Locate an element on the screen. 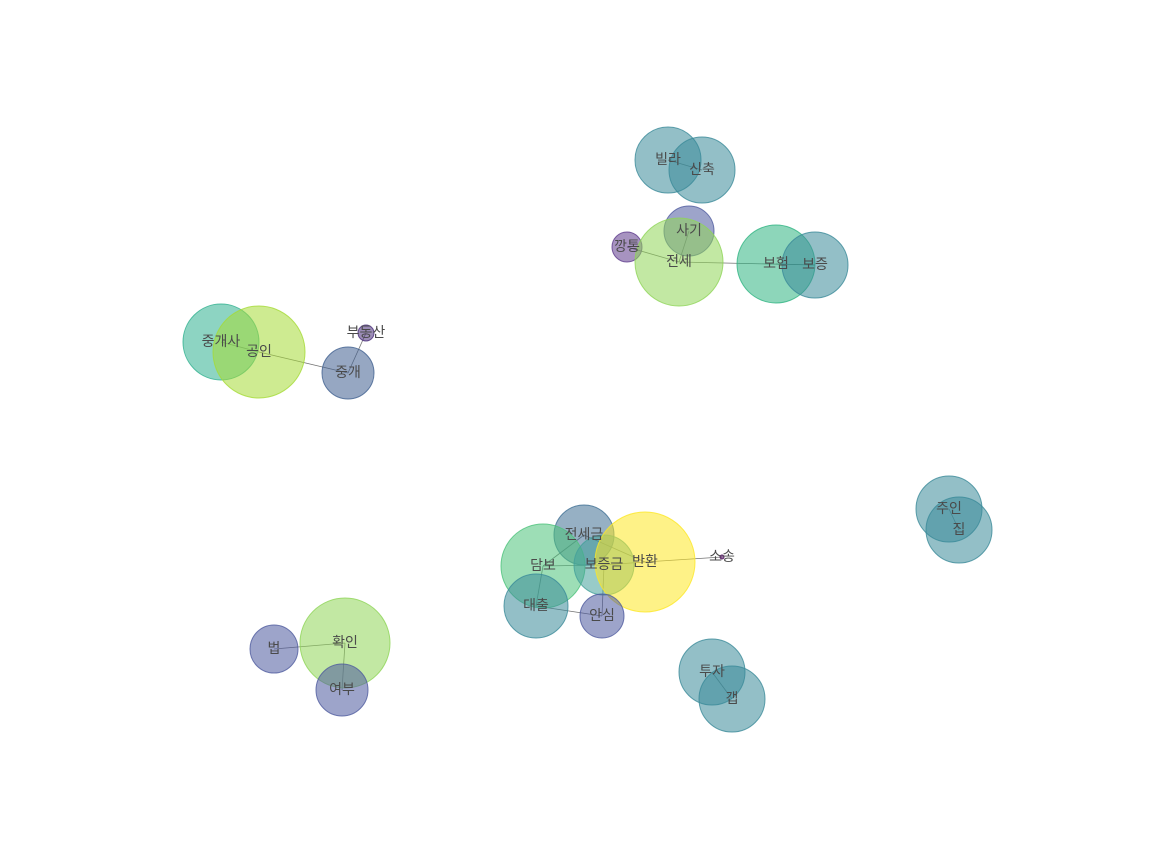 The width and height of the screenshot is (1152, 864). node-label-4: 전세 is located at coordinates (679, 262).